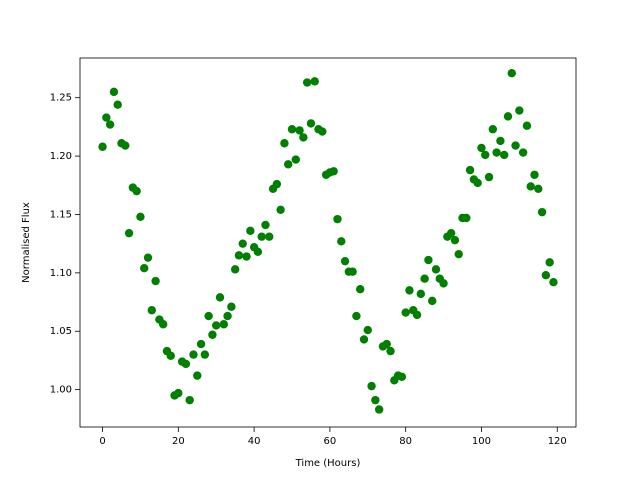 The image size is (640, 484). Describe the element at coordinates (61, 390) in the screenshot. I see `y-tick-label: 1.00` at that location.